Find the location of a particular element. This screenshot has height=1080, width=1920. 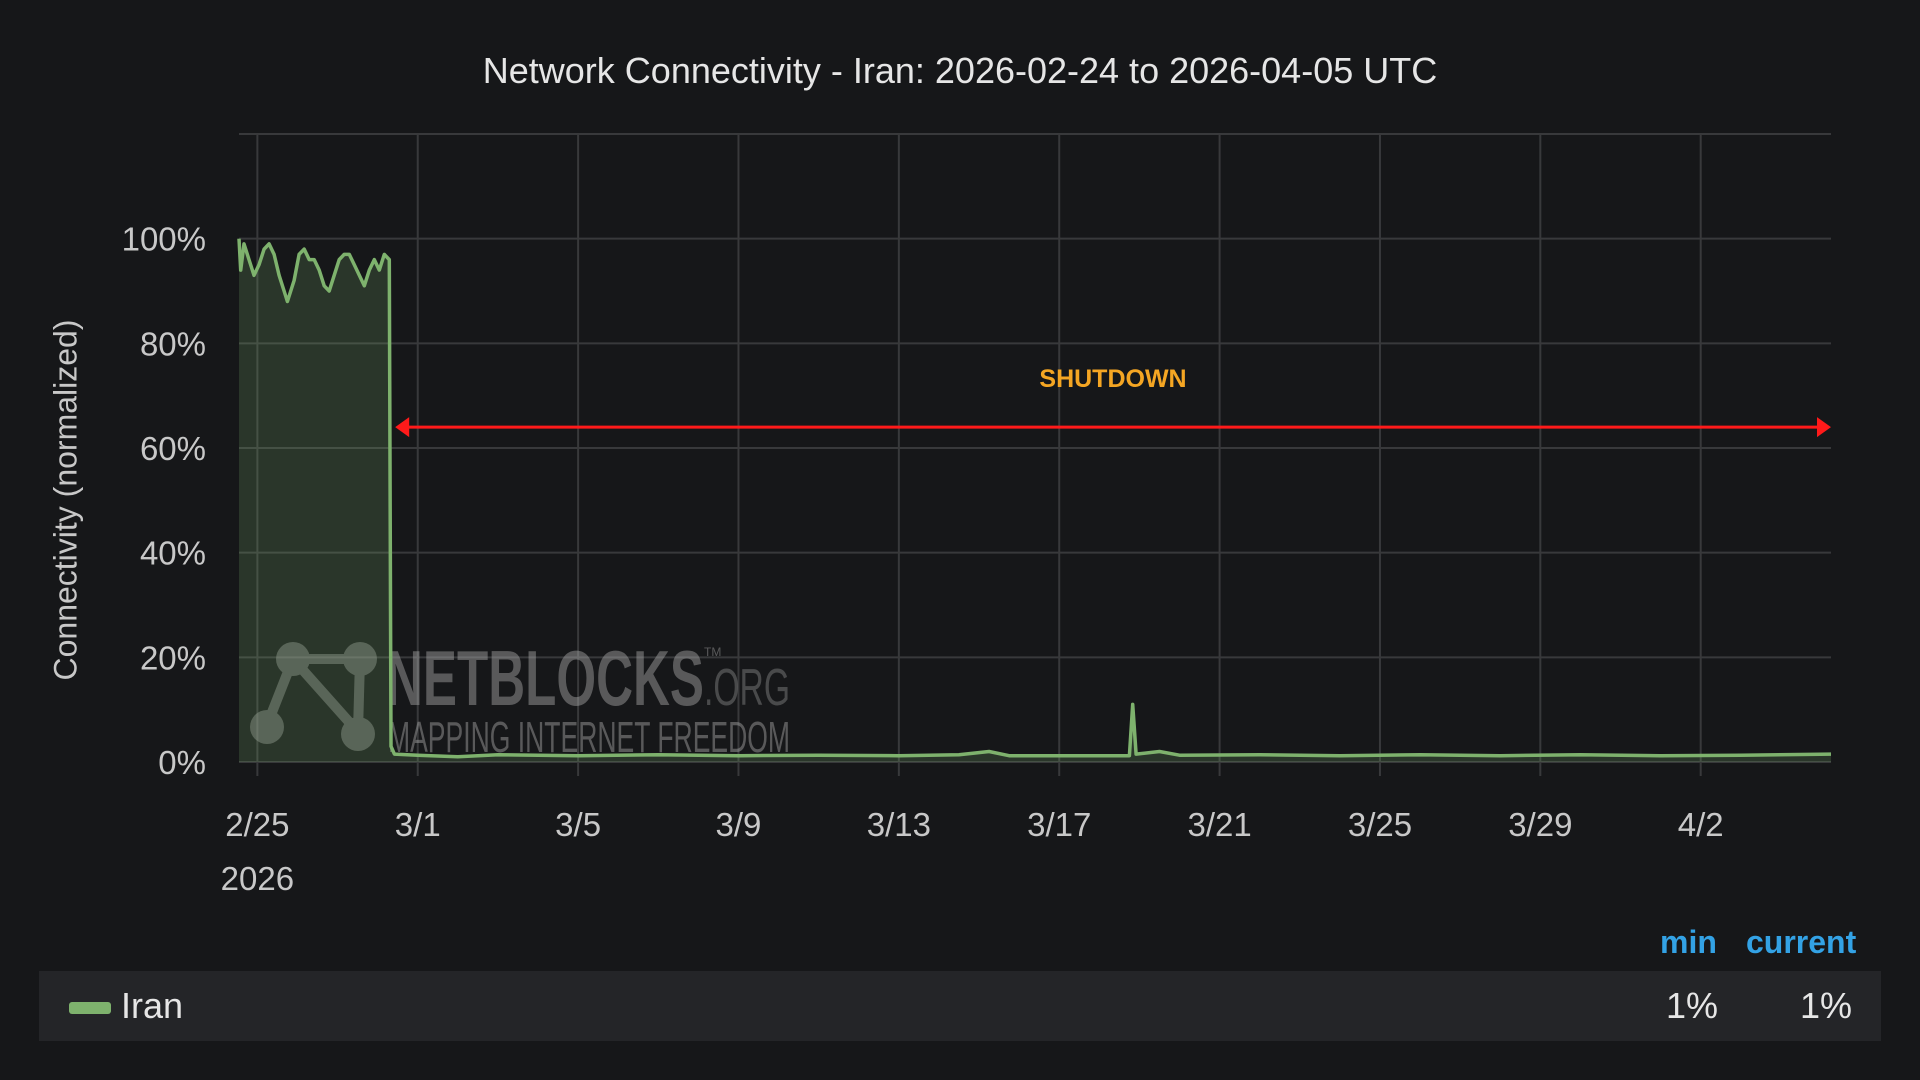

arrow-right-icon is located at coordinates (1824, 427).